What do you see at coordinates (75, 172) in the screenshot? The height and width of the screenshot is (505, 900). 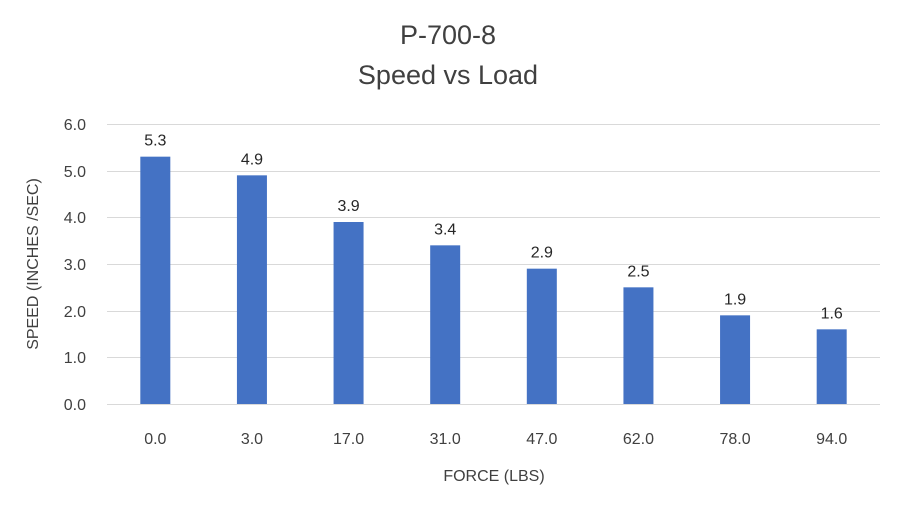 I see `y-tick-label: 5.0` at bounding box center [75, 172].